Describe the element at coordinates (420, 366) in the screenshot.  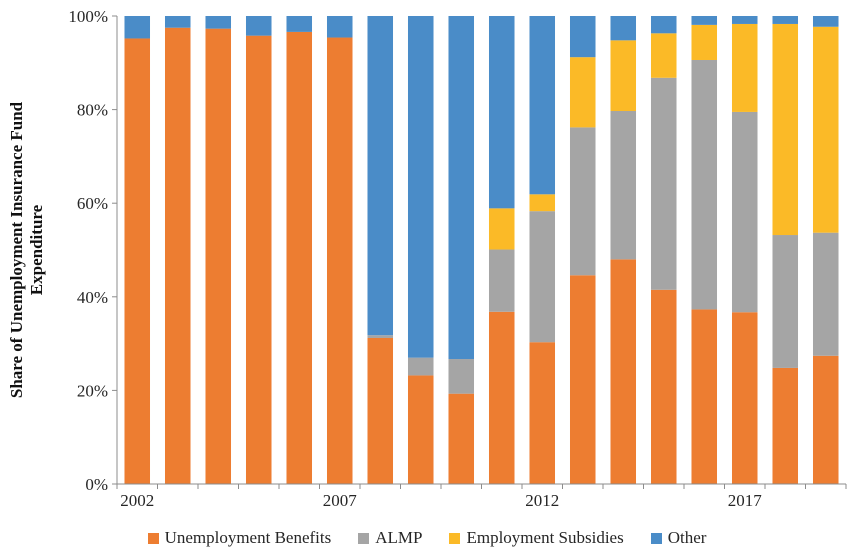
I see `bar-segment-2009-almp` at that location.